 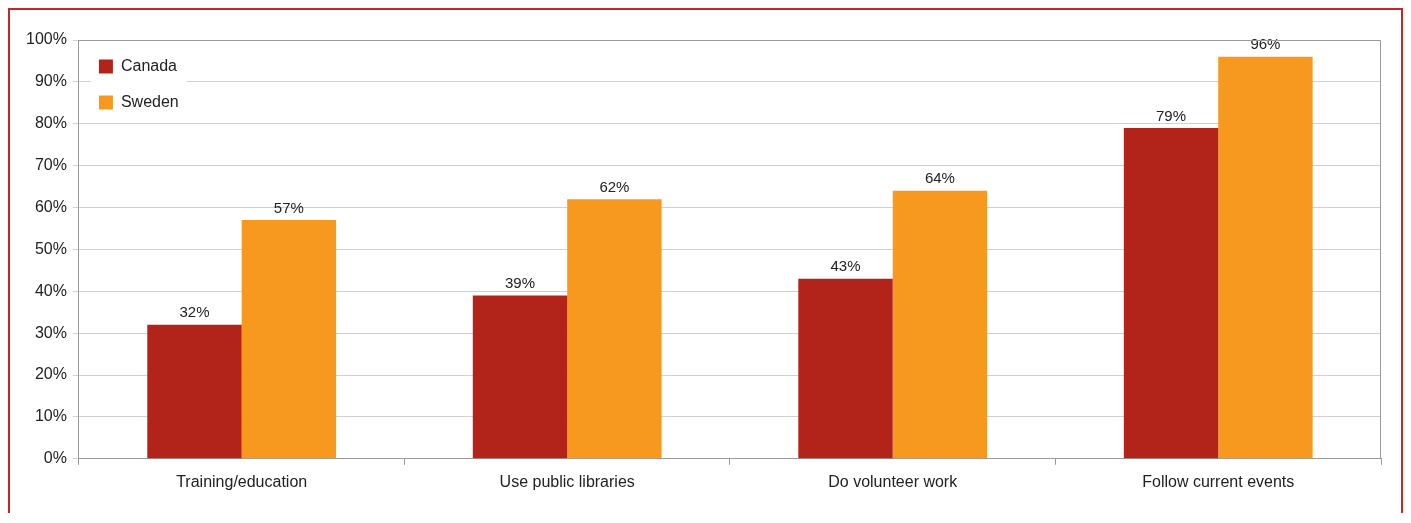 What do you see at coordinates (50, 290) in the screenshot?
I see `y-tick-label: 40%` at bounding box center [50, 290].